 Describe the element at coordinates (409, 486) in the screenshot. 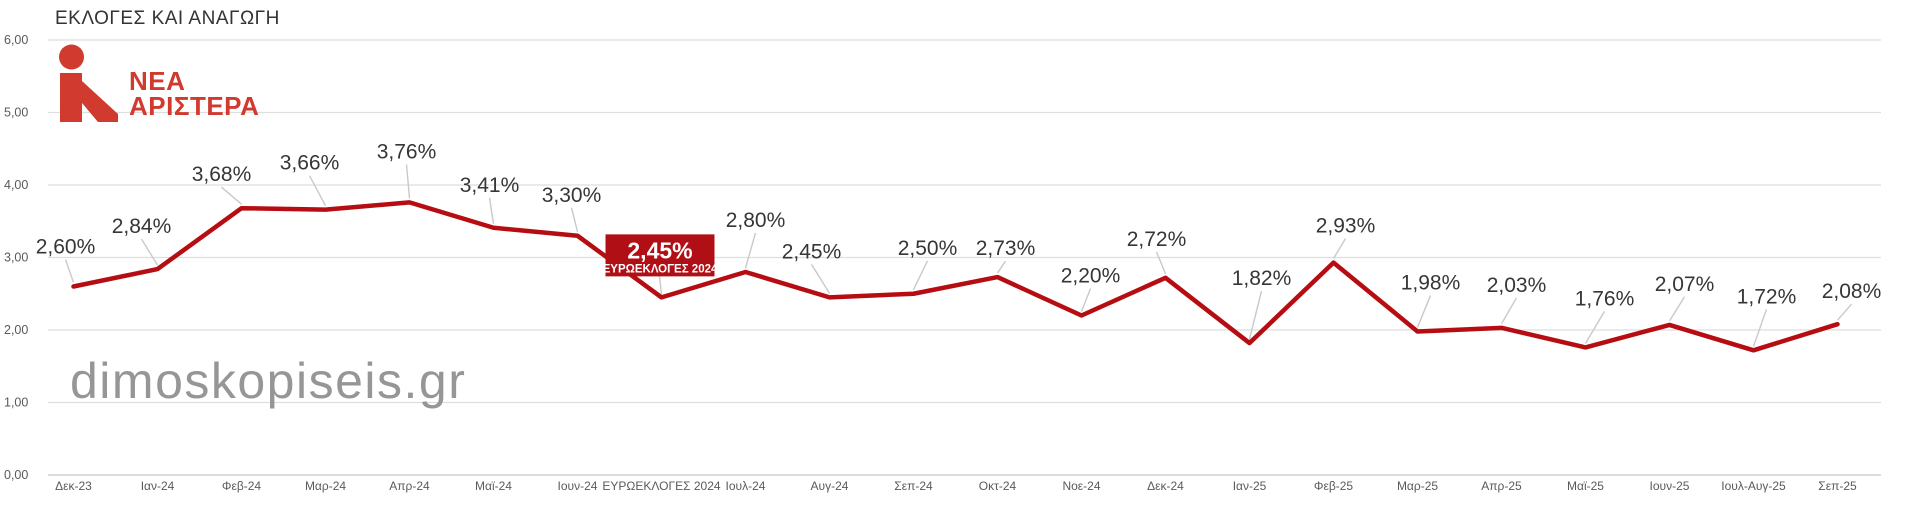

I see `x-tick-label: Απρ-24` at that location.